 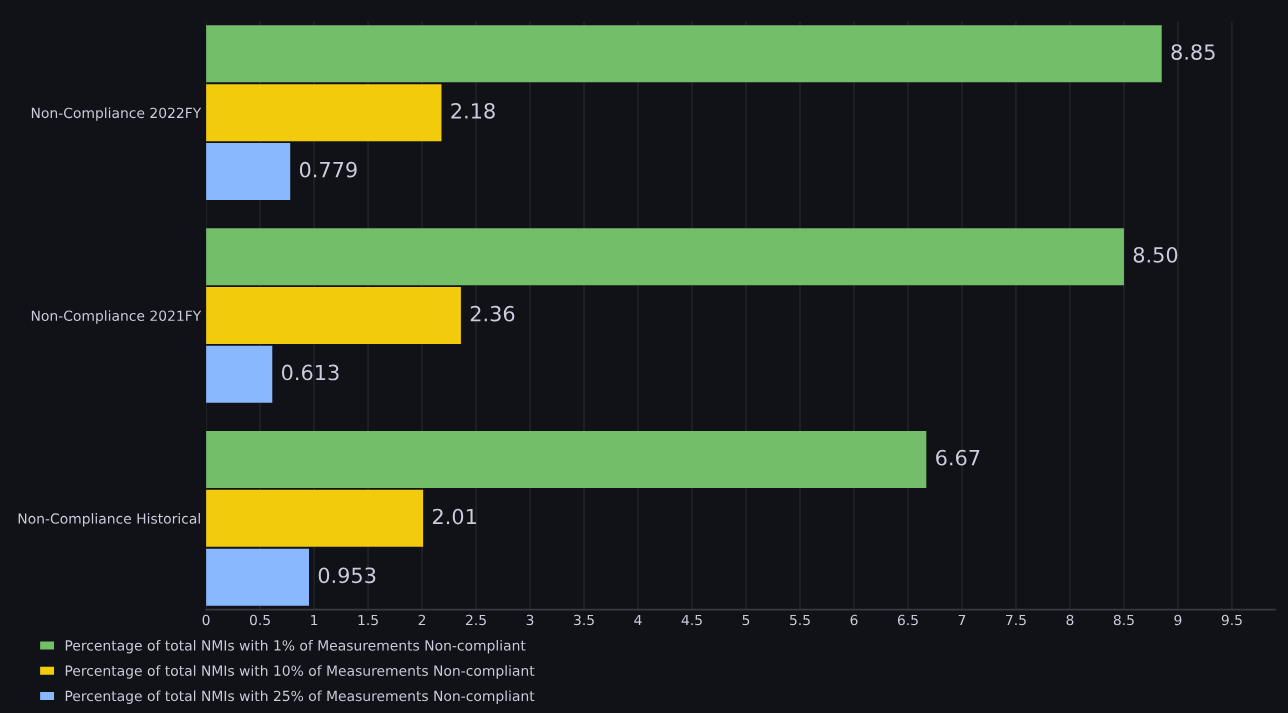 What do you see at coordinates (295, 646) in the screenshot?
I see `legend-label: Percentage of total NMIs with 1% of Measurements Non-compliant` at bounding box center [295, 646].